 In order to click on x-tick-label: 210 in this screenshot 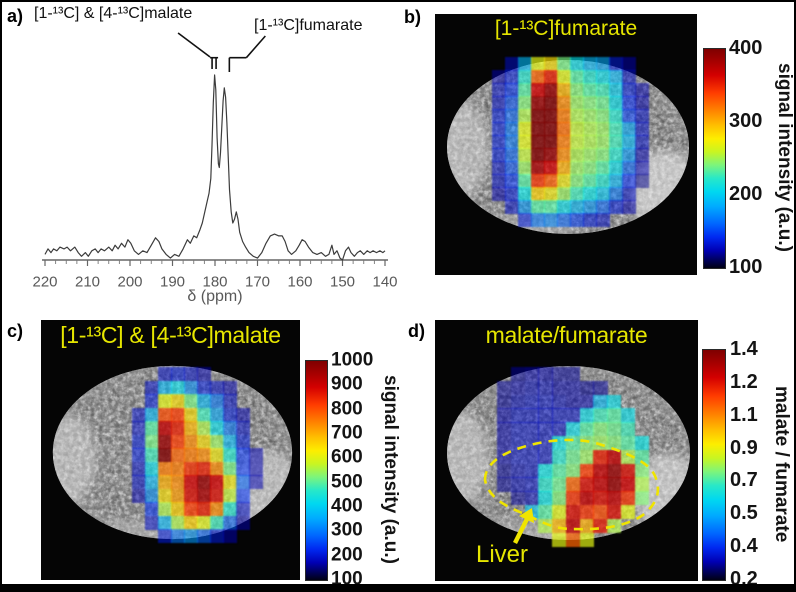, I will do `click(87, 281)`.